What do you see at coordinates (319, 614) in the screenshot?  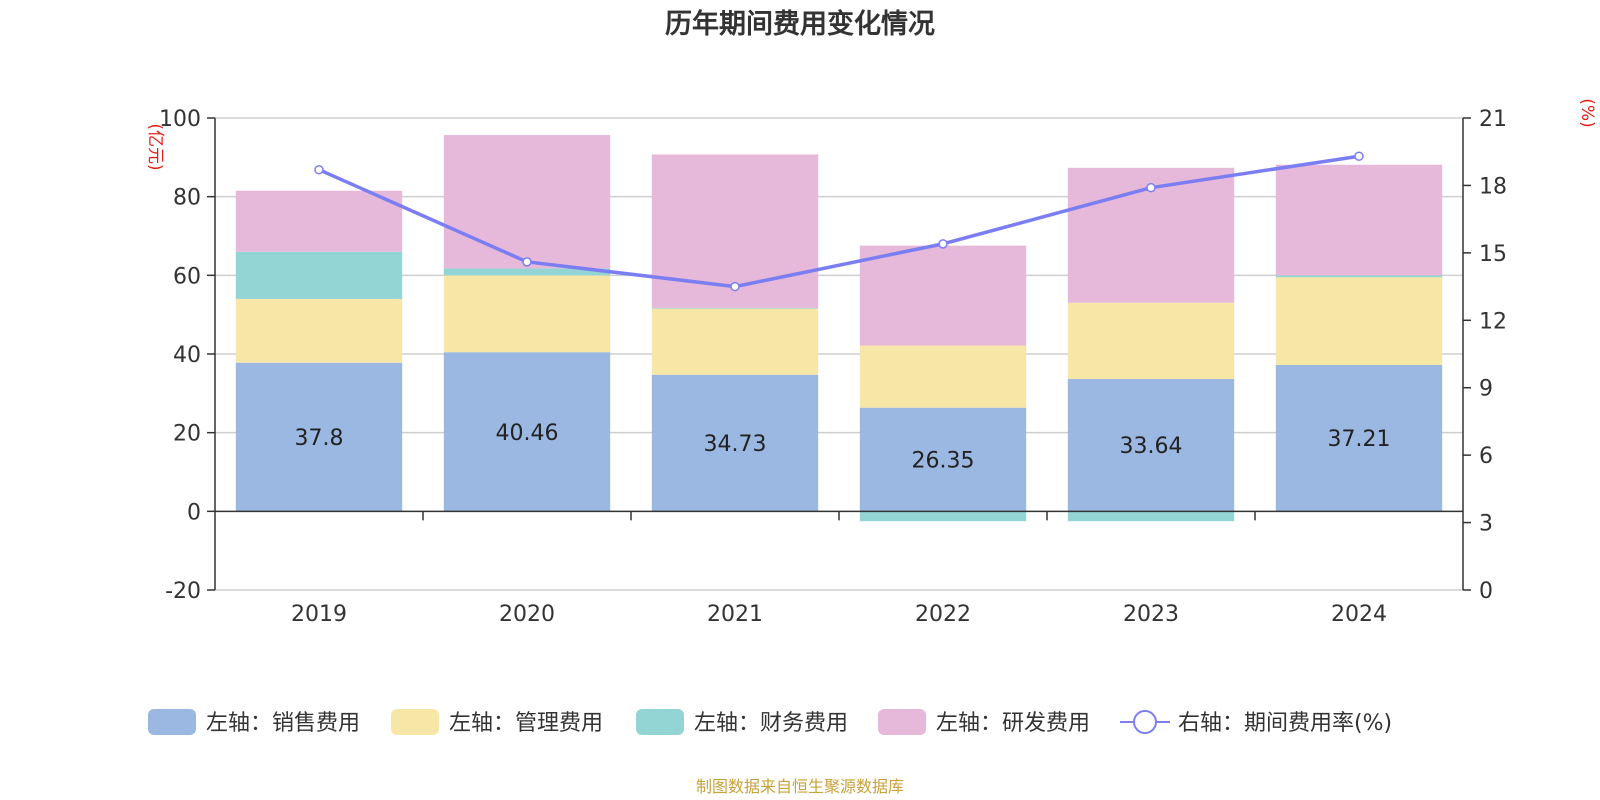 I see `x-tick-label: 2019` at bounding box center [319, 614].